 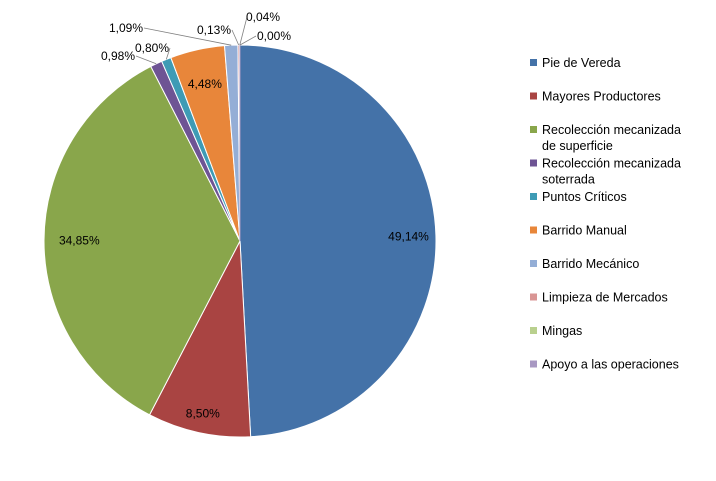 I want to click on legend-item-pie-de-vereda: Pie de Vereda, so click(x=575, y=63).